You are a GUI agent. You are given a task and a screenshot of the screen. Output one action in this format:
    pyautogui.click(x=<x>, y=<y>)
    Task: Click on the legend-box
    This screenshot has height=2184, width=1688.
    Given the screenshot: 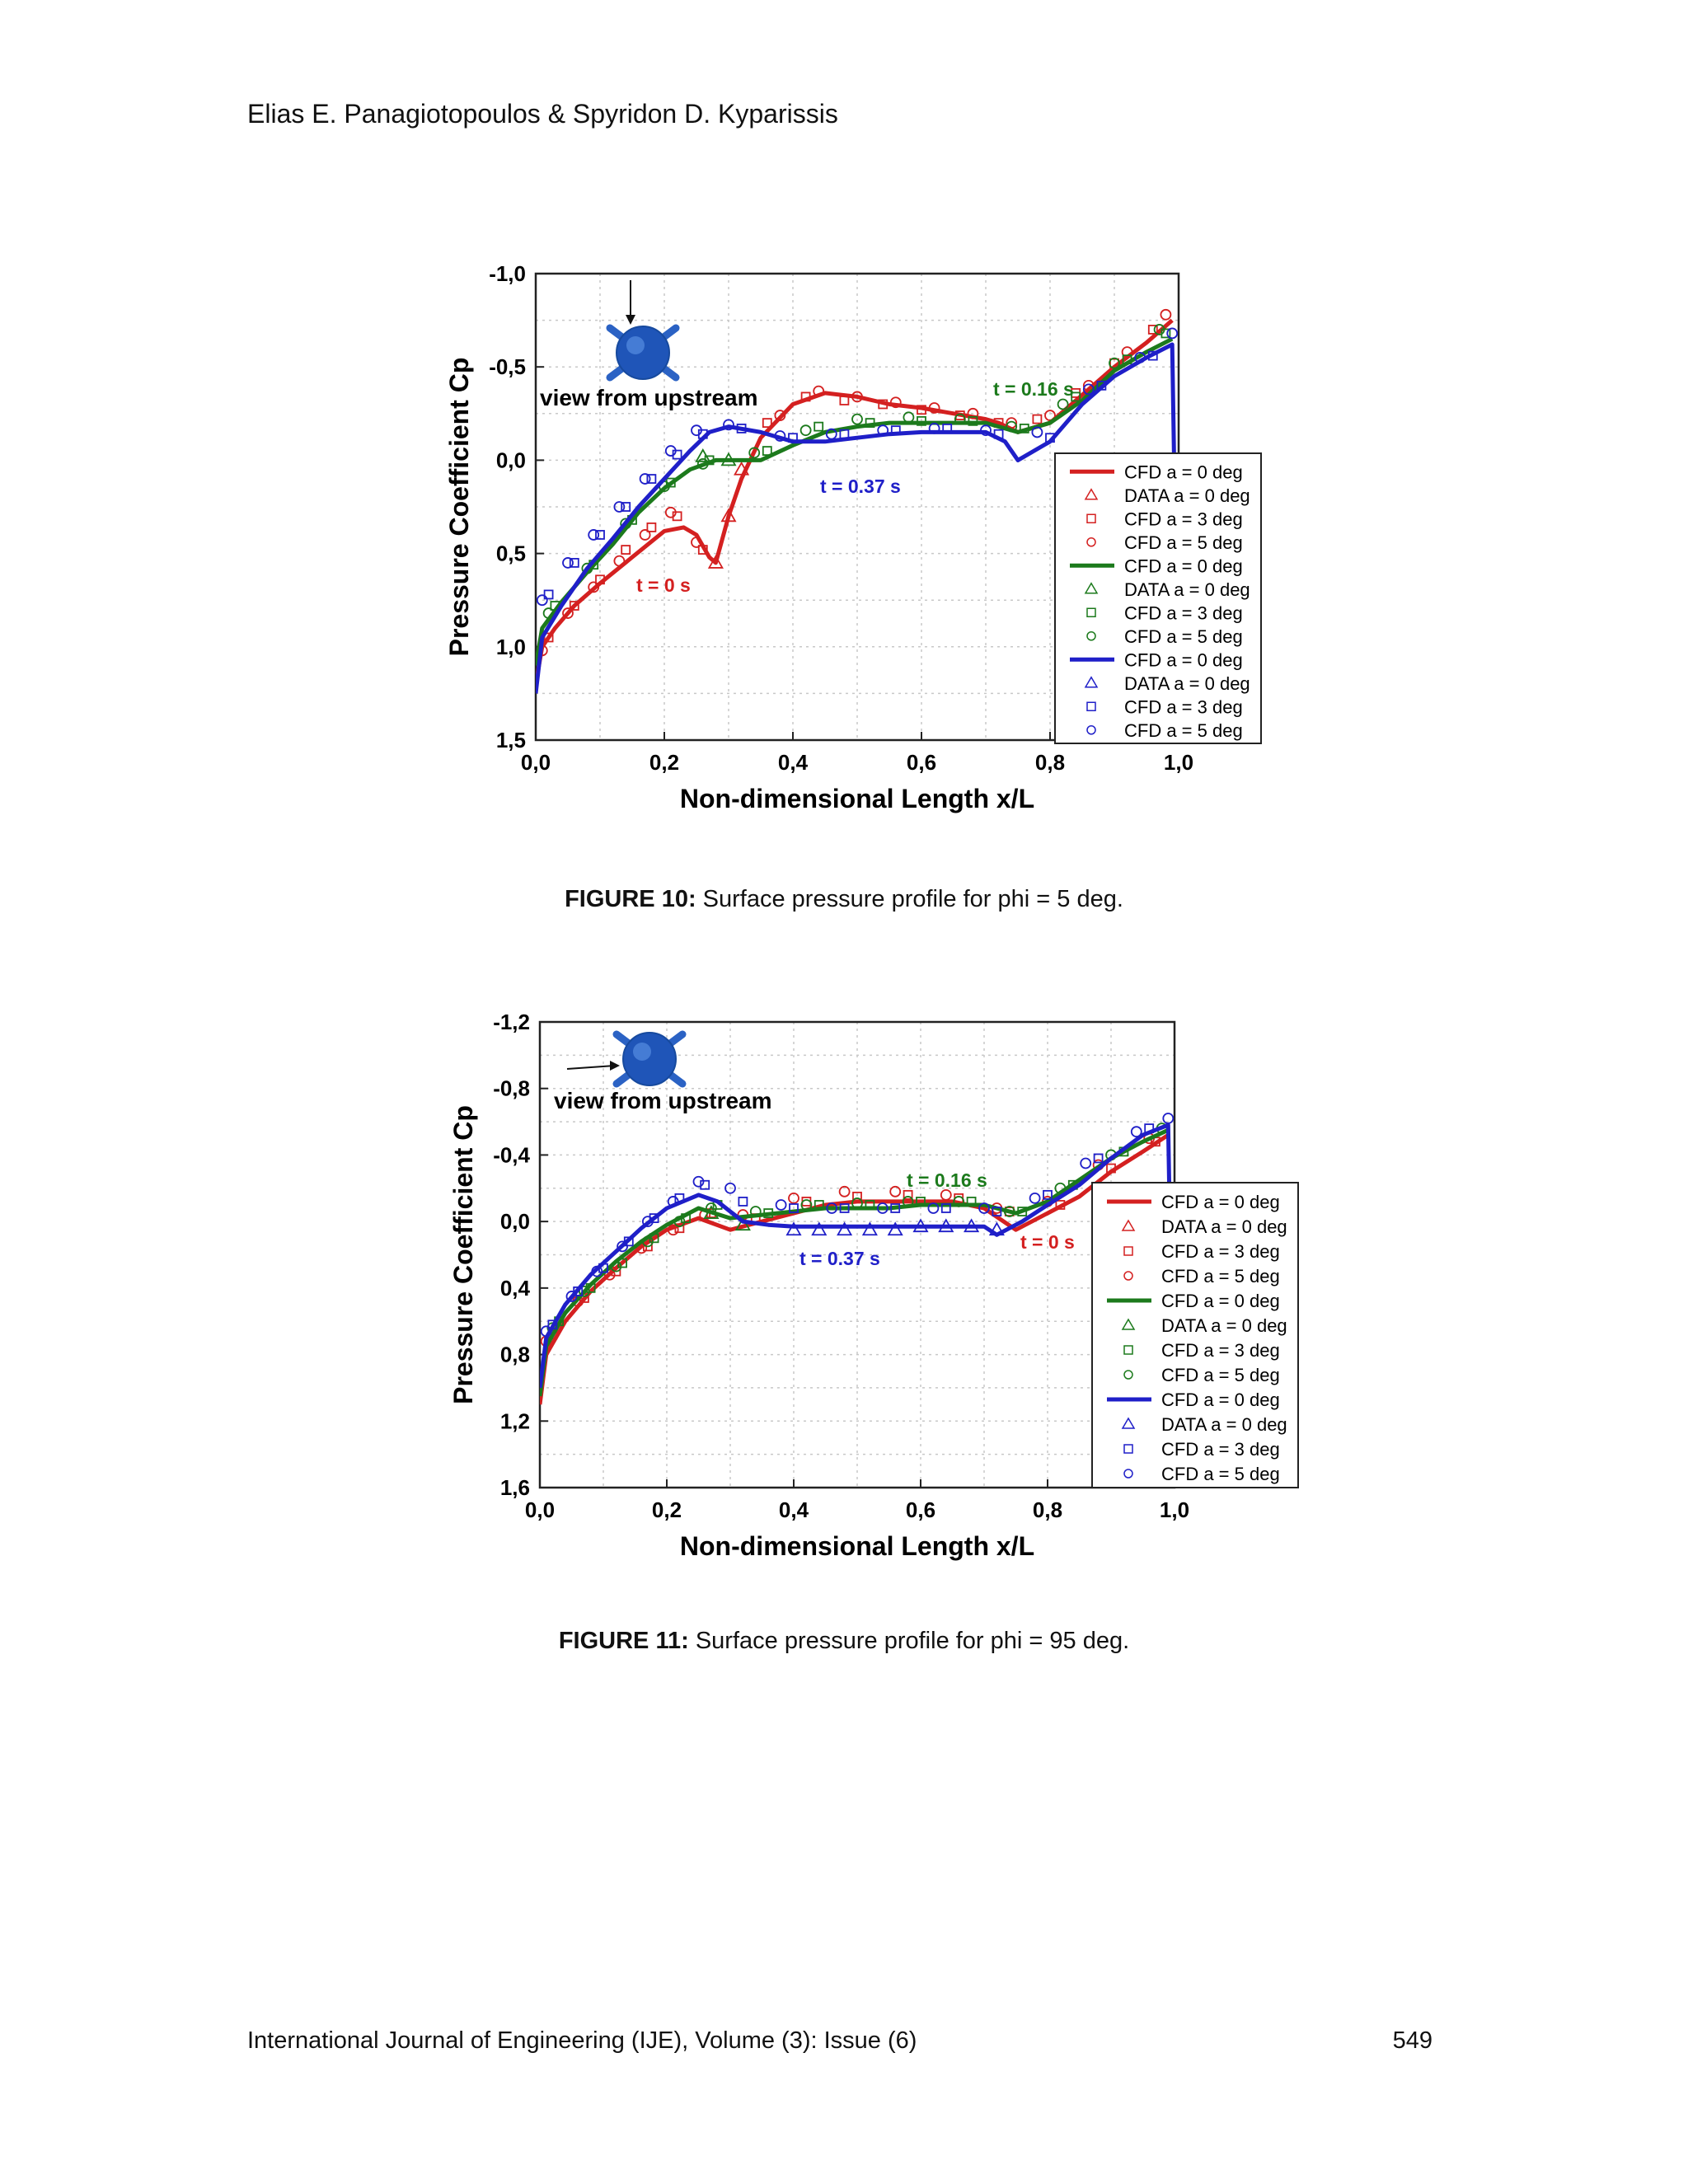 What is the action you would take?
    pyautogui.click(x=1158, y=598)
    